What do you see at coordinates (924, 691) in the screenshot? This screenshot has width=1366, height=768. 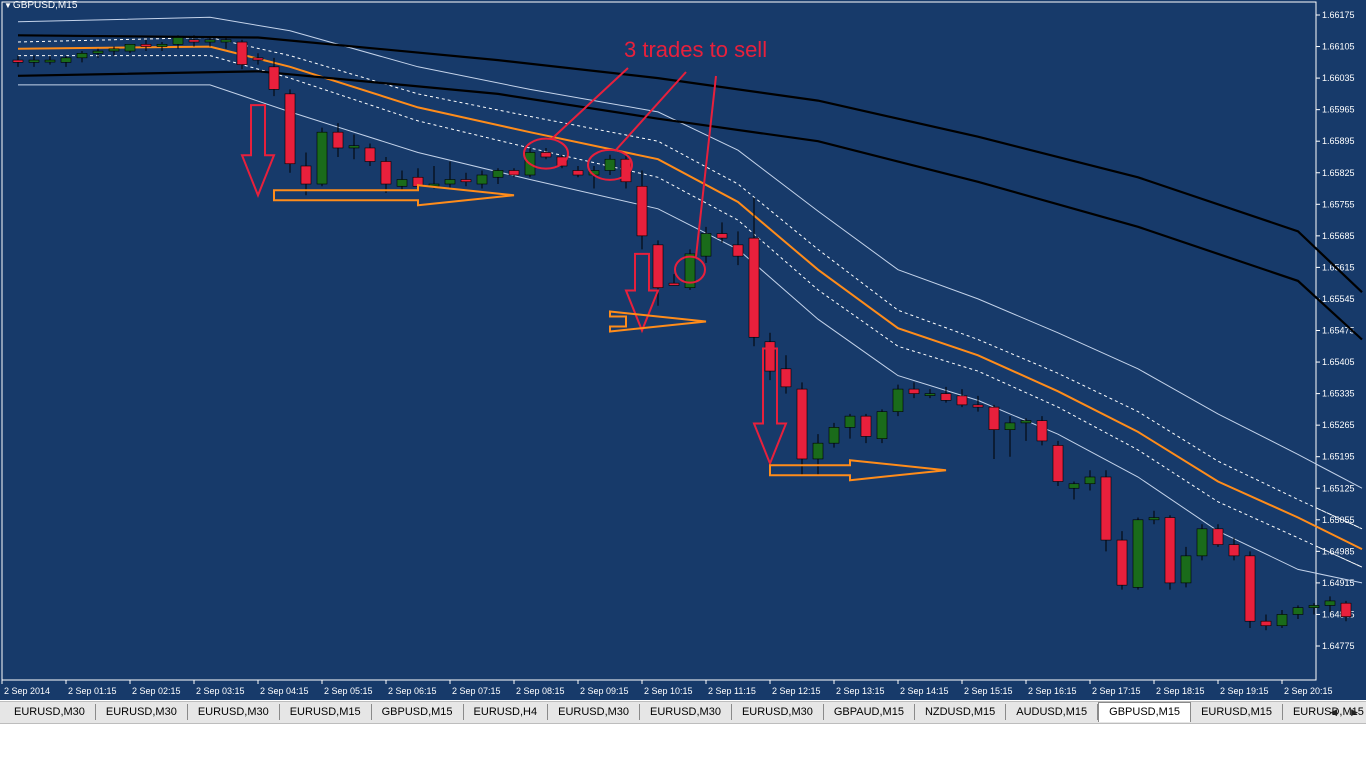 I see `x-tick-label: 2 Sep 14:15` at bounding box center [924, 691].